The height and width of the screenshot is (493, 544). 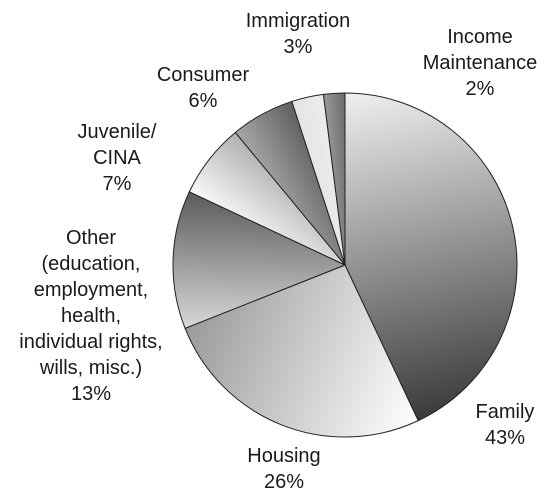 What do you see at coordinates (334, 179) in the screenshot?
I see `pie-slice-income-maintenance` at bounding box center [334, 179].